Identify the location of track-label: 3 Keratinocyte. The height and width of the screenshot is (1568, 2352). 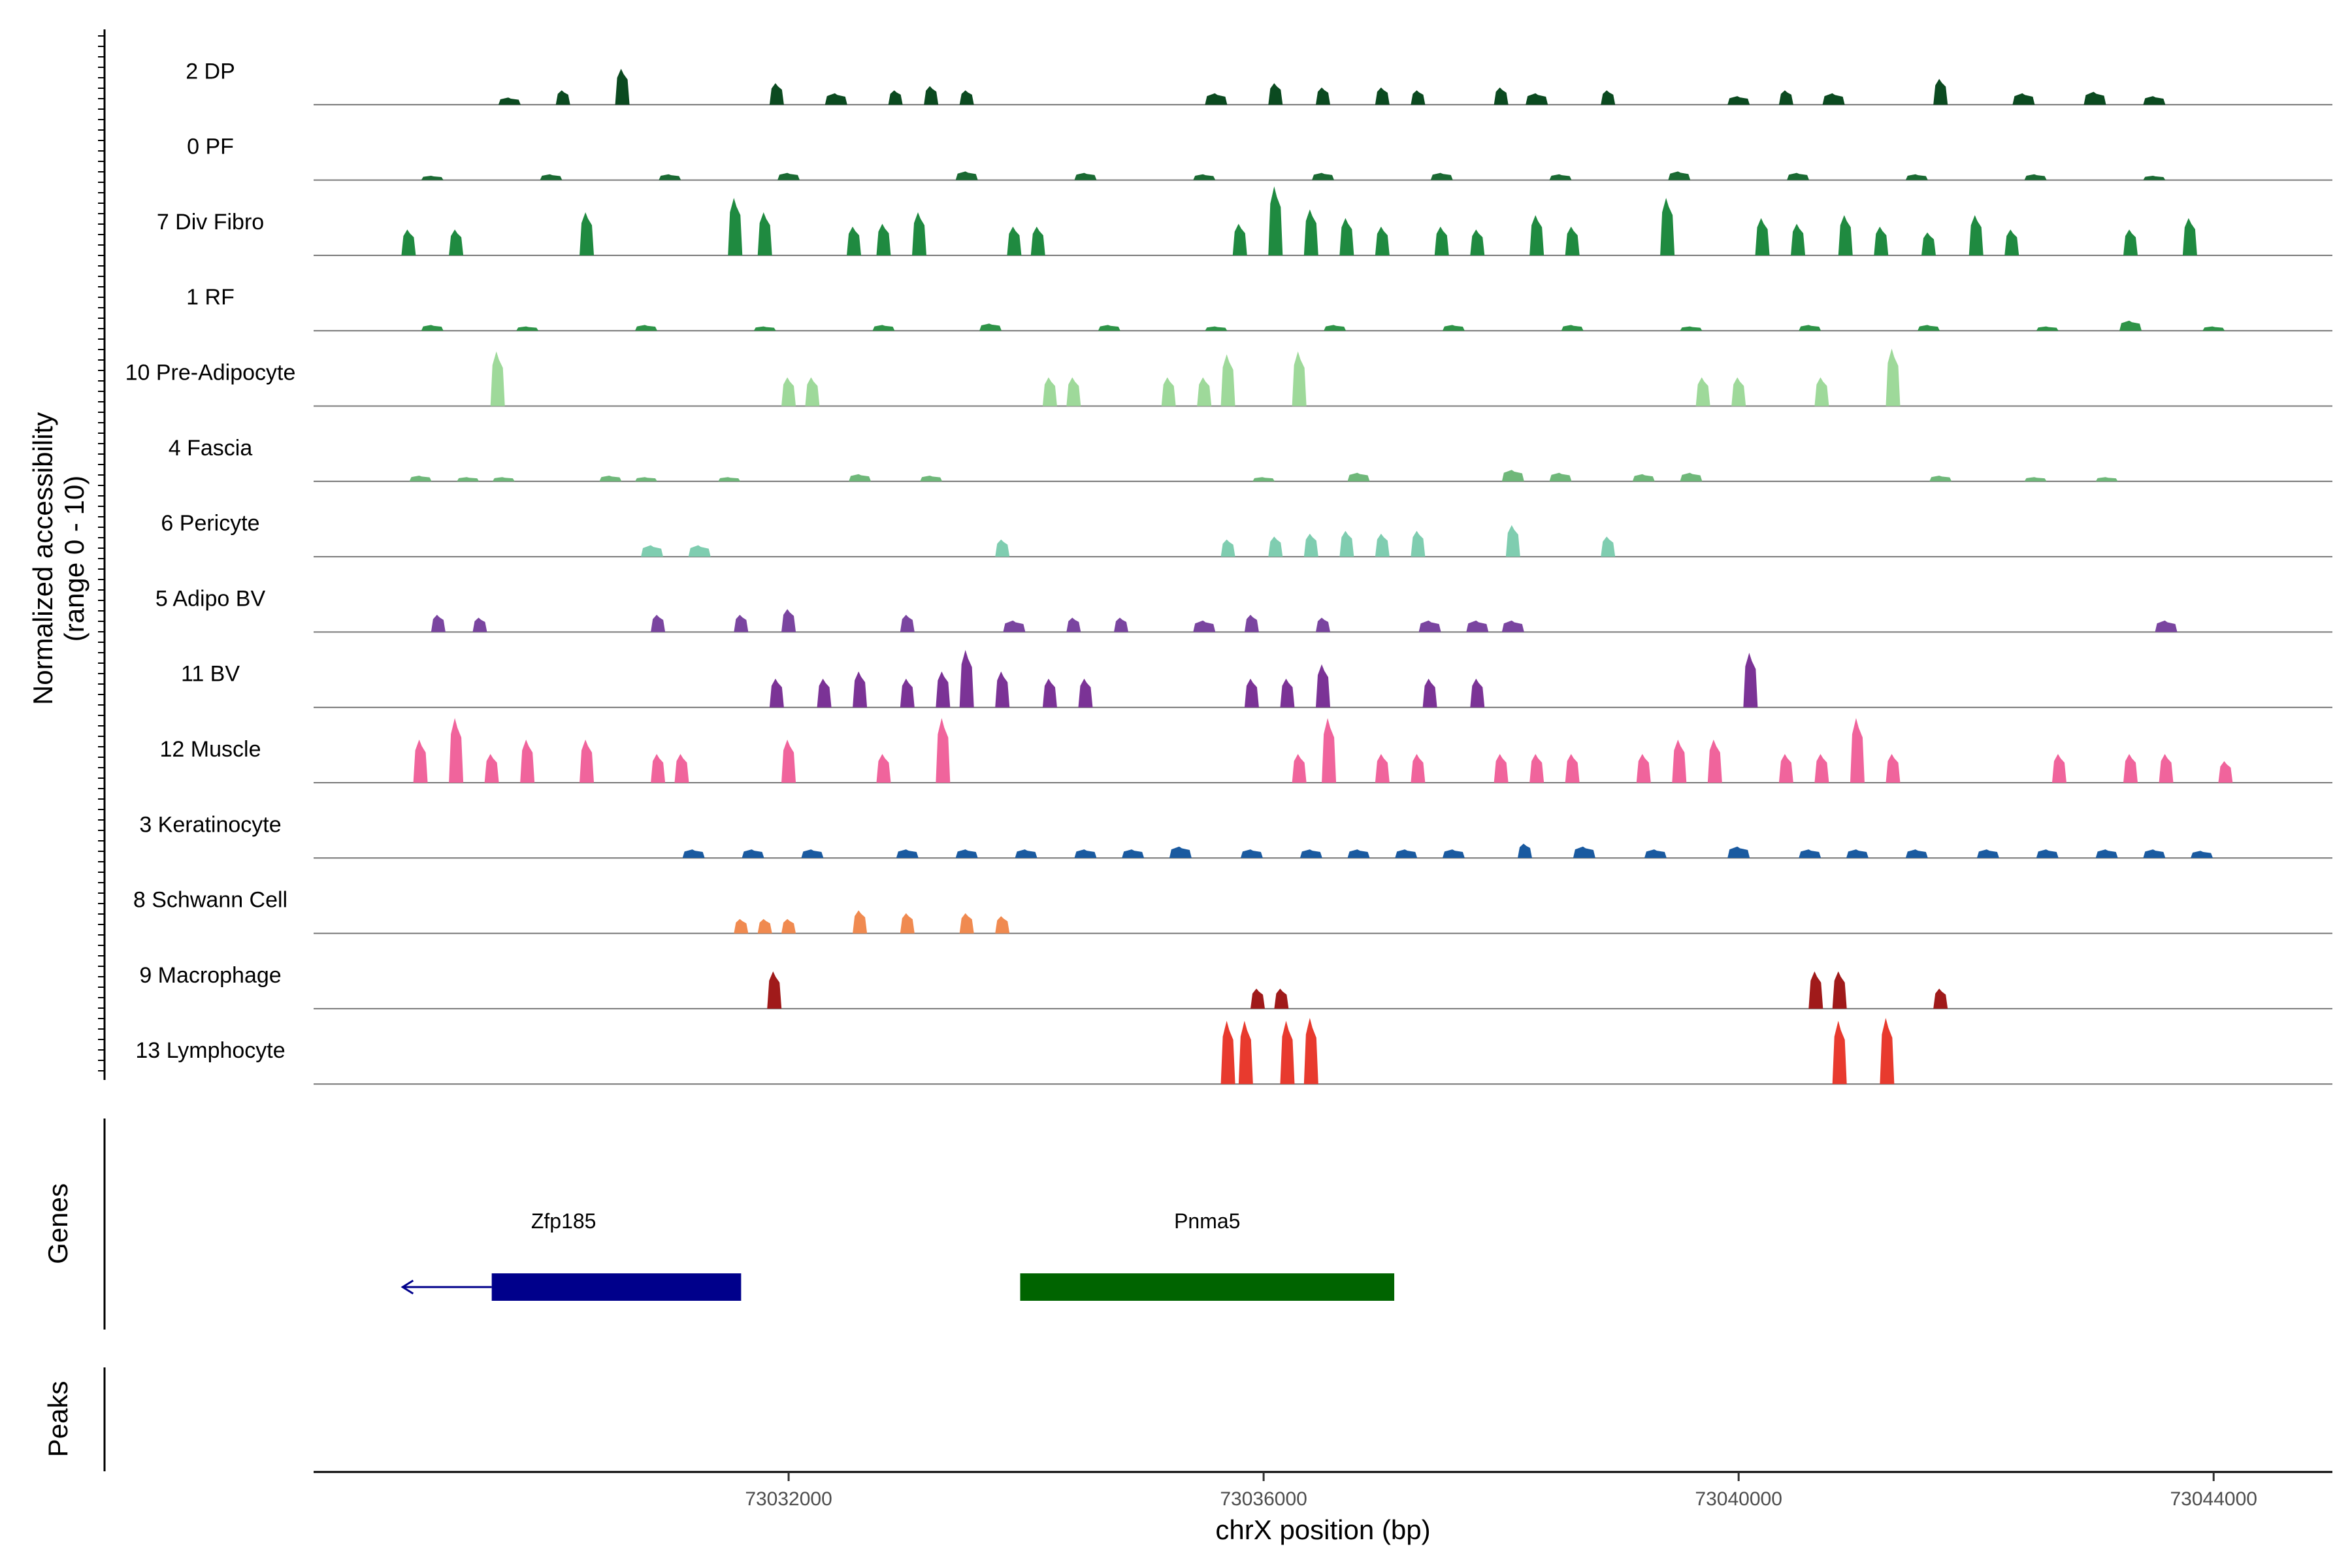
(210, 824).